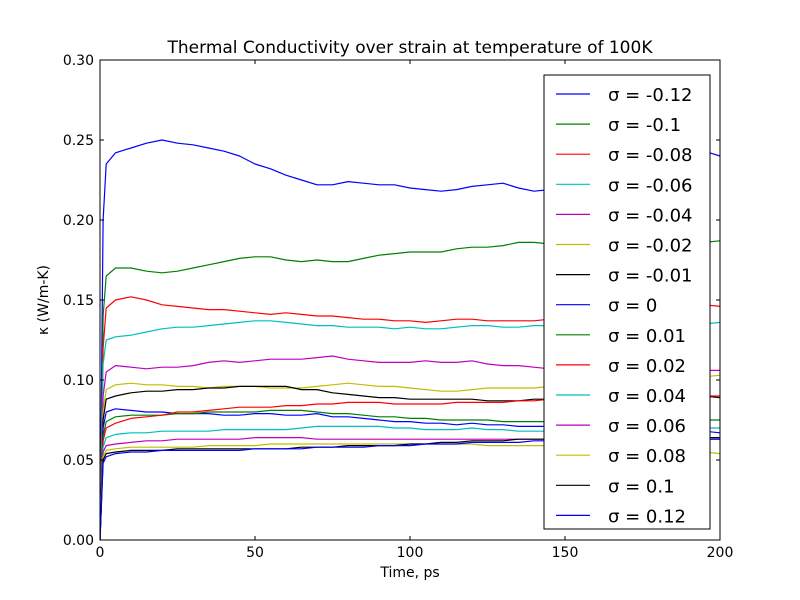 The height and width of the screenshot is (600, 800). Describe the element at coordinates (650, 95) in the screenshot. I see `legend-label: σ = -0.12` at that location.